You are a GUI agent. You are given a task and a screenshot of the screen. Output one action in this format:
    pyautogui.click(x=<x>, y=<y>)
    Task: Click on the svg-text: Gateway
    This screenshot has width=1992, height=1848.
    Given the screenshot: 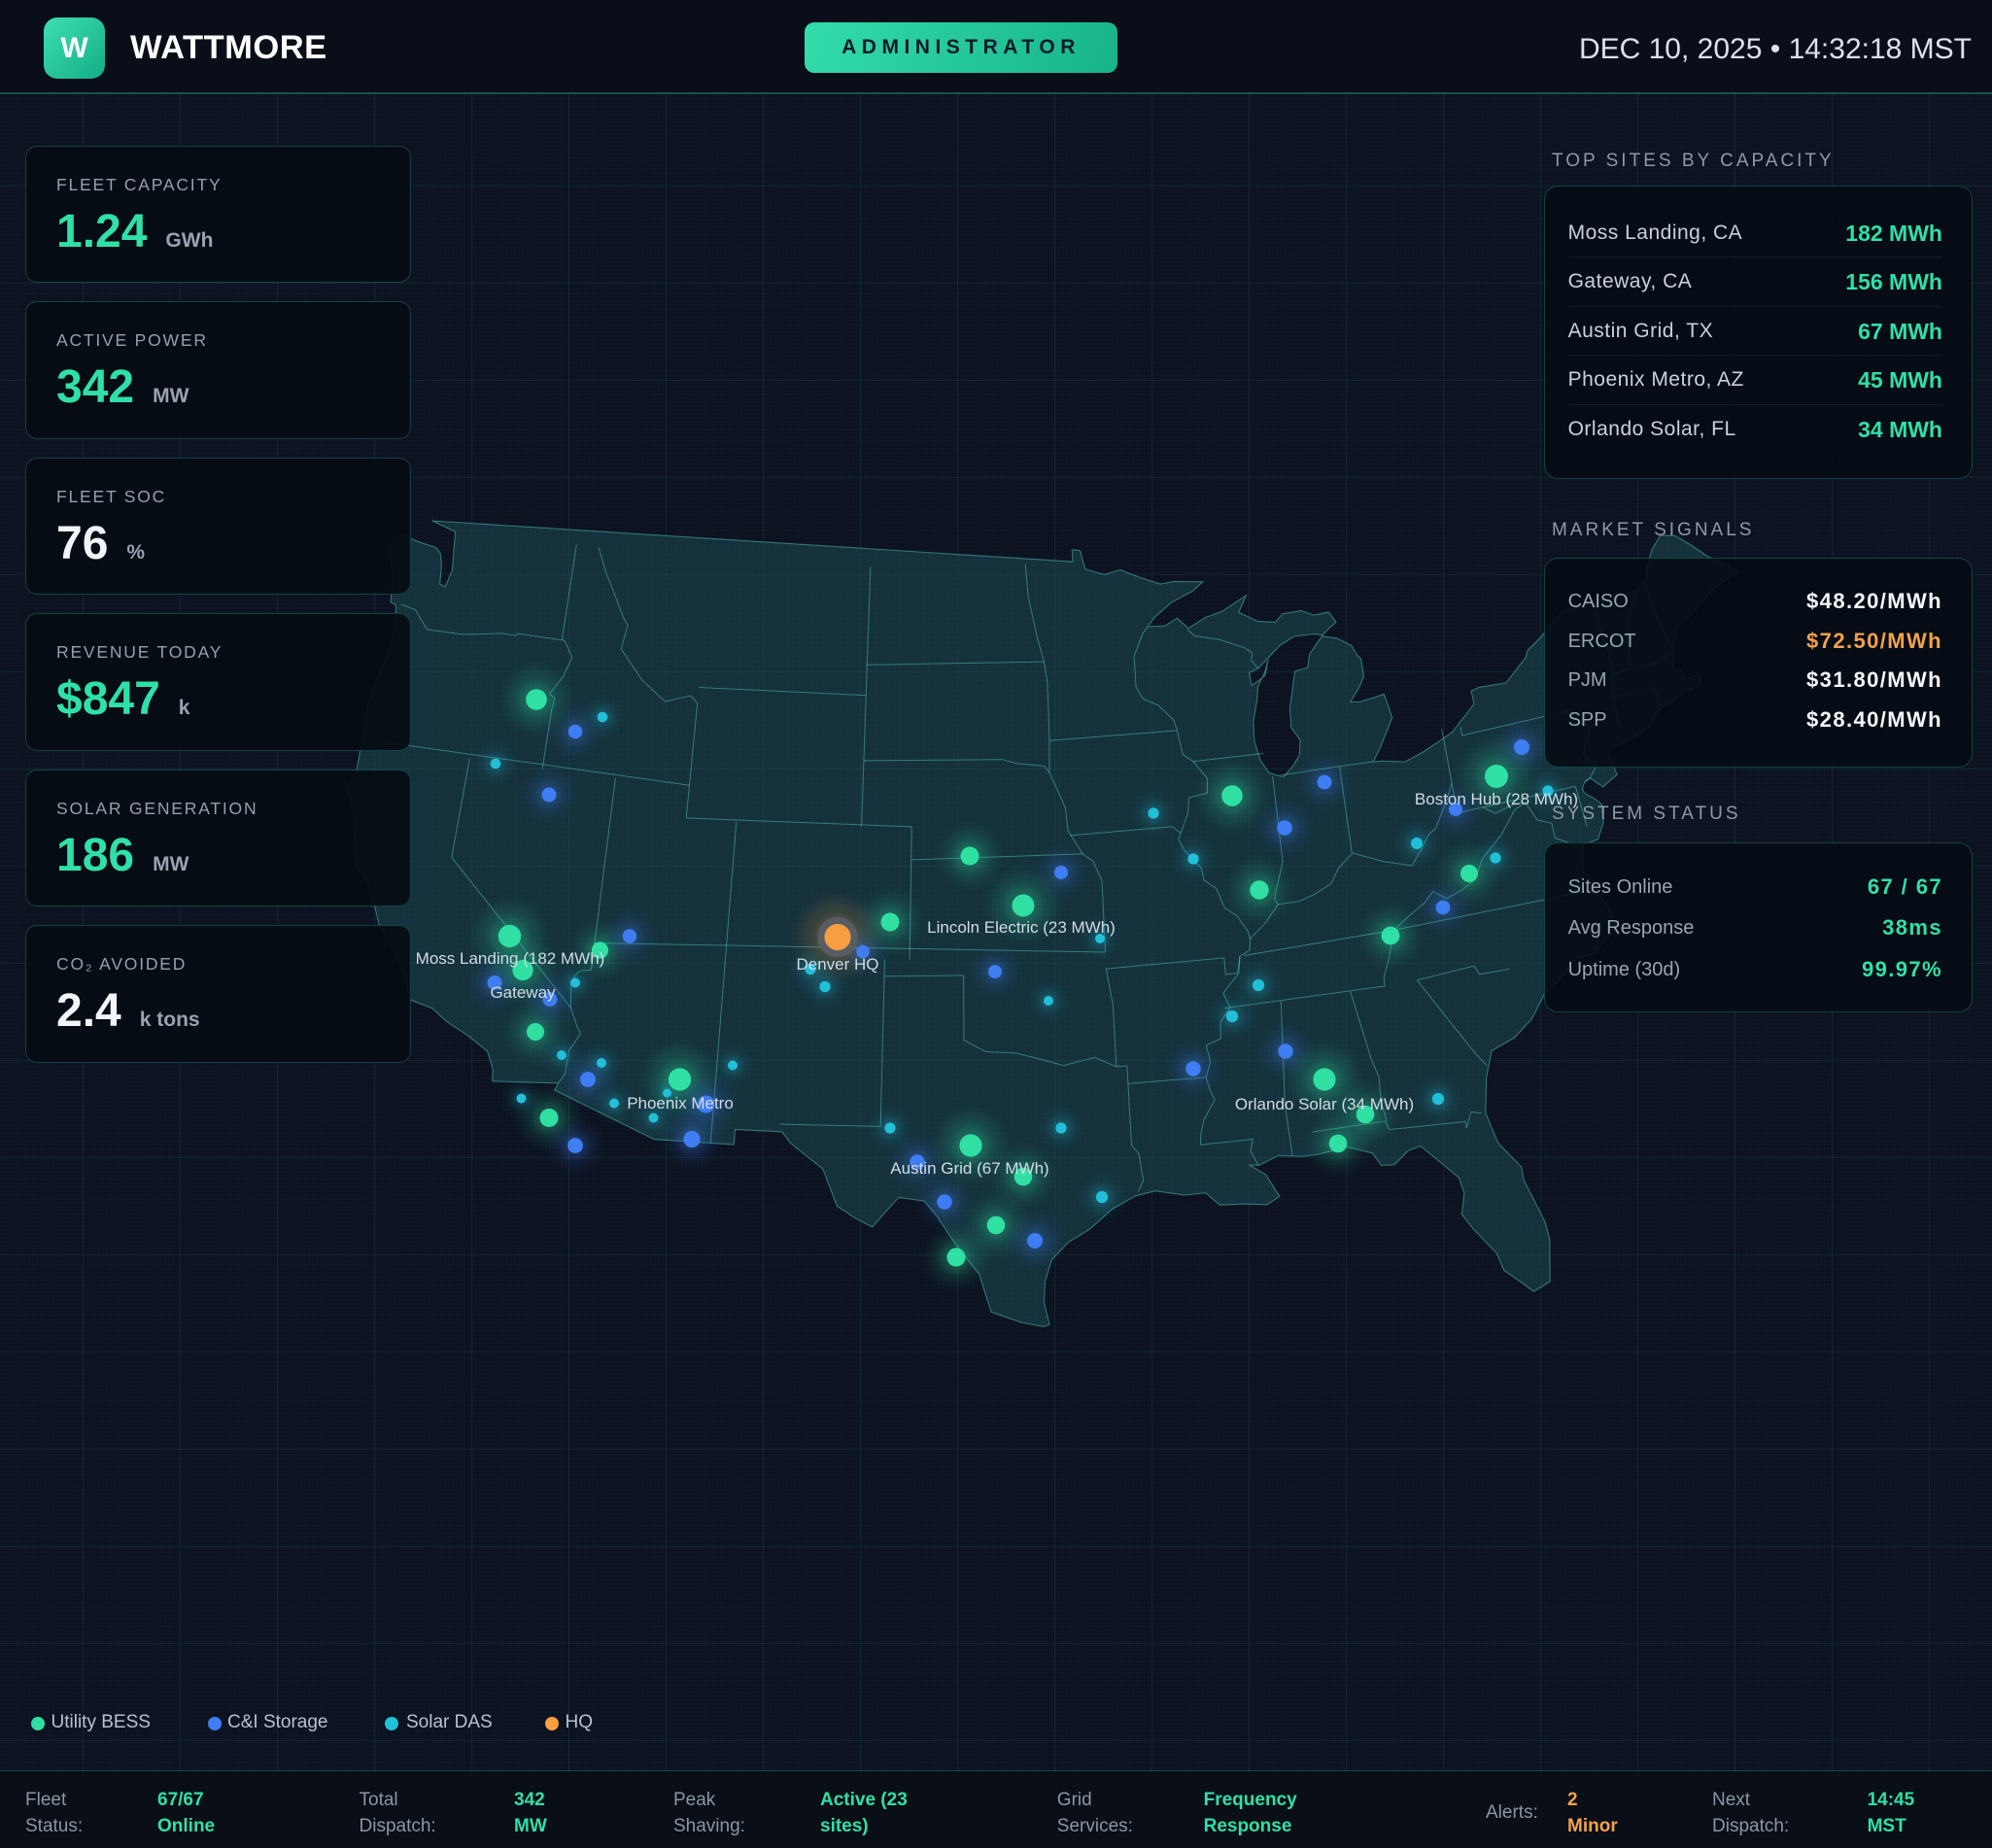 What is the action you would take?
    pyautogui.click(x=523, y=992)
    